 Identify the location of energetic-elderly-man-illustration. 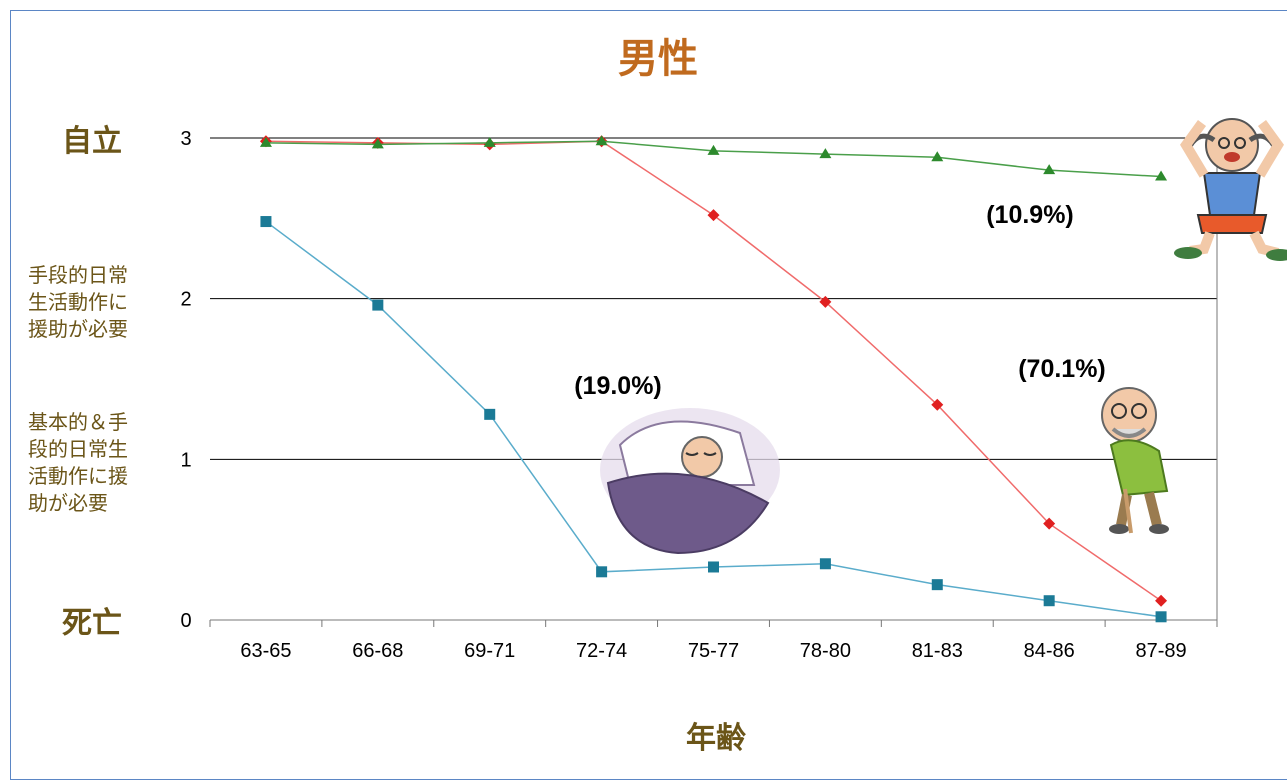
(1230, 189).